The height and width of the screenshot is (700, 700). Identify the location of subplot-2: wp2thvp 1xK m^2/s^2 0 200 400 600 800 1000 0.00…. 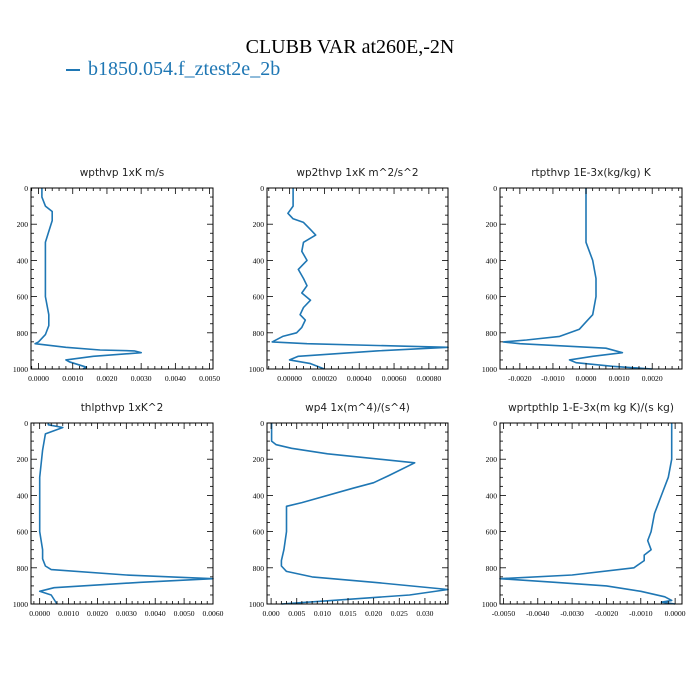
(349, 275).